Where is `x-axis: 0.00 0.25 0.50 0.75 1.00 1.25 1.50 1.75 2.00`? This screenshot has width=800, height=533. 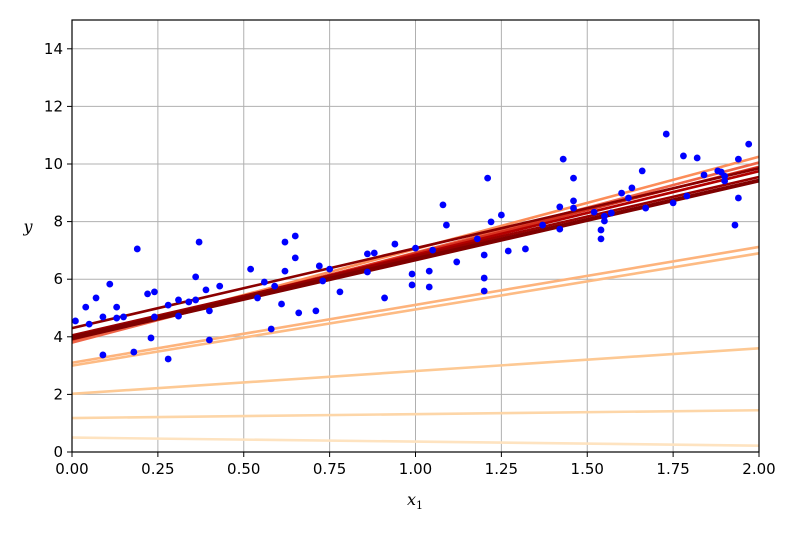
x-axis: 0.00 0.25 0.50 0.75 1.00 1.25 1.50 1.75 2.00 is located at coordinates (415, 465).